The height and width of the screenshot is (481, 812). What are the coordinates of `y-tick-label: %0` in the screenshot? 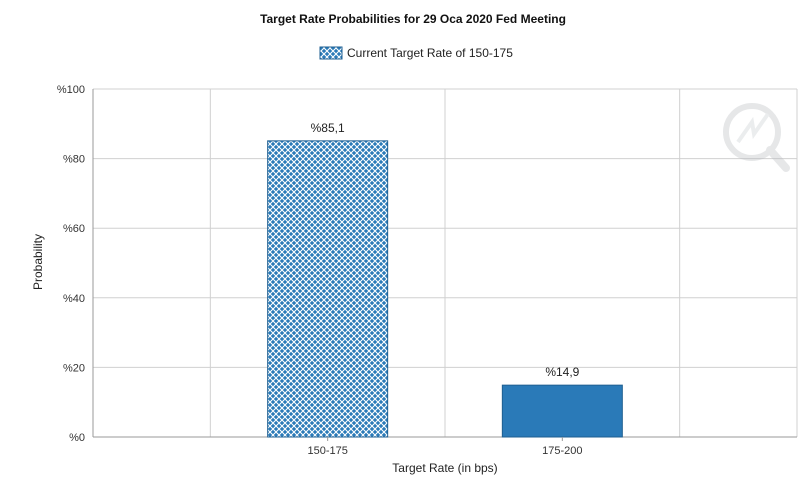 It's located at (77, 438).